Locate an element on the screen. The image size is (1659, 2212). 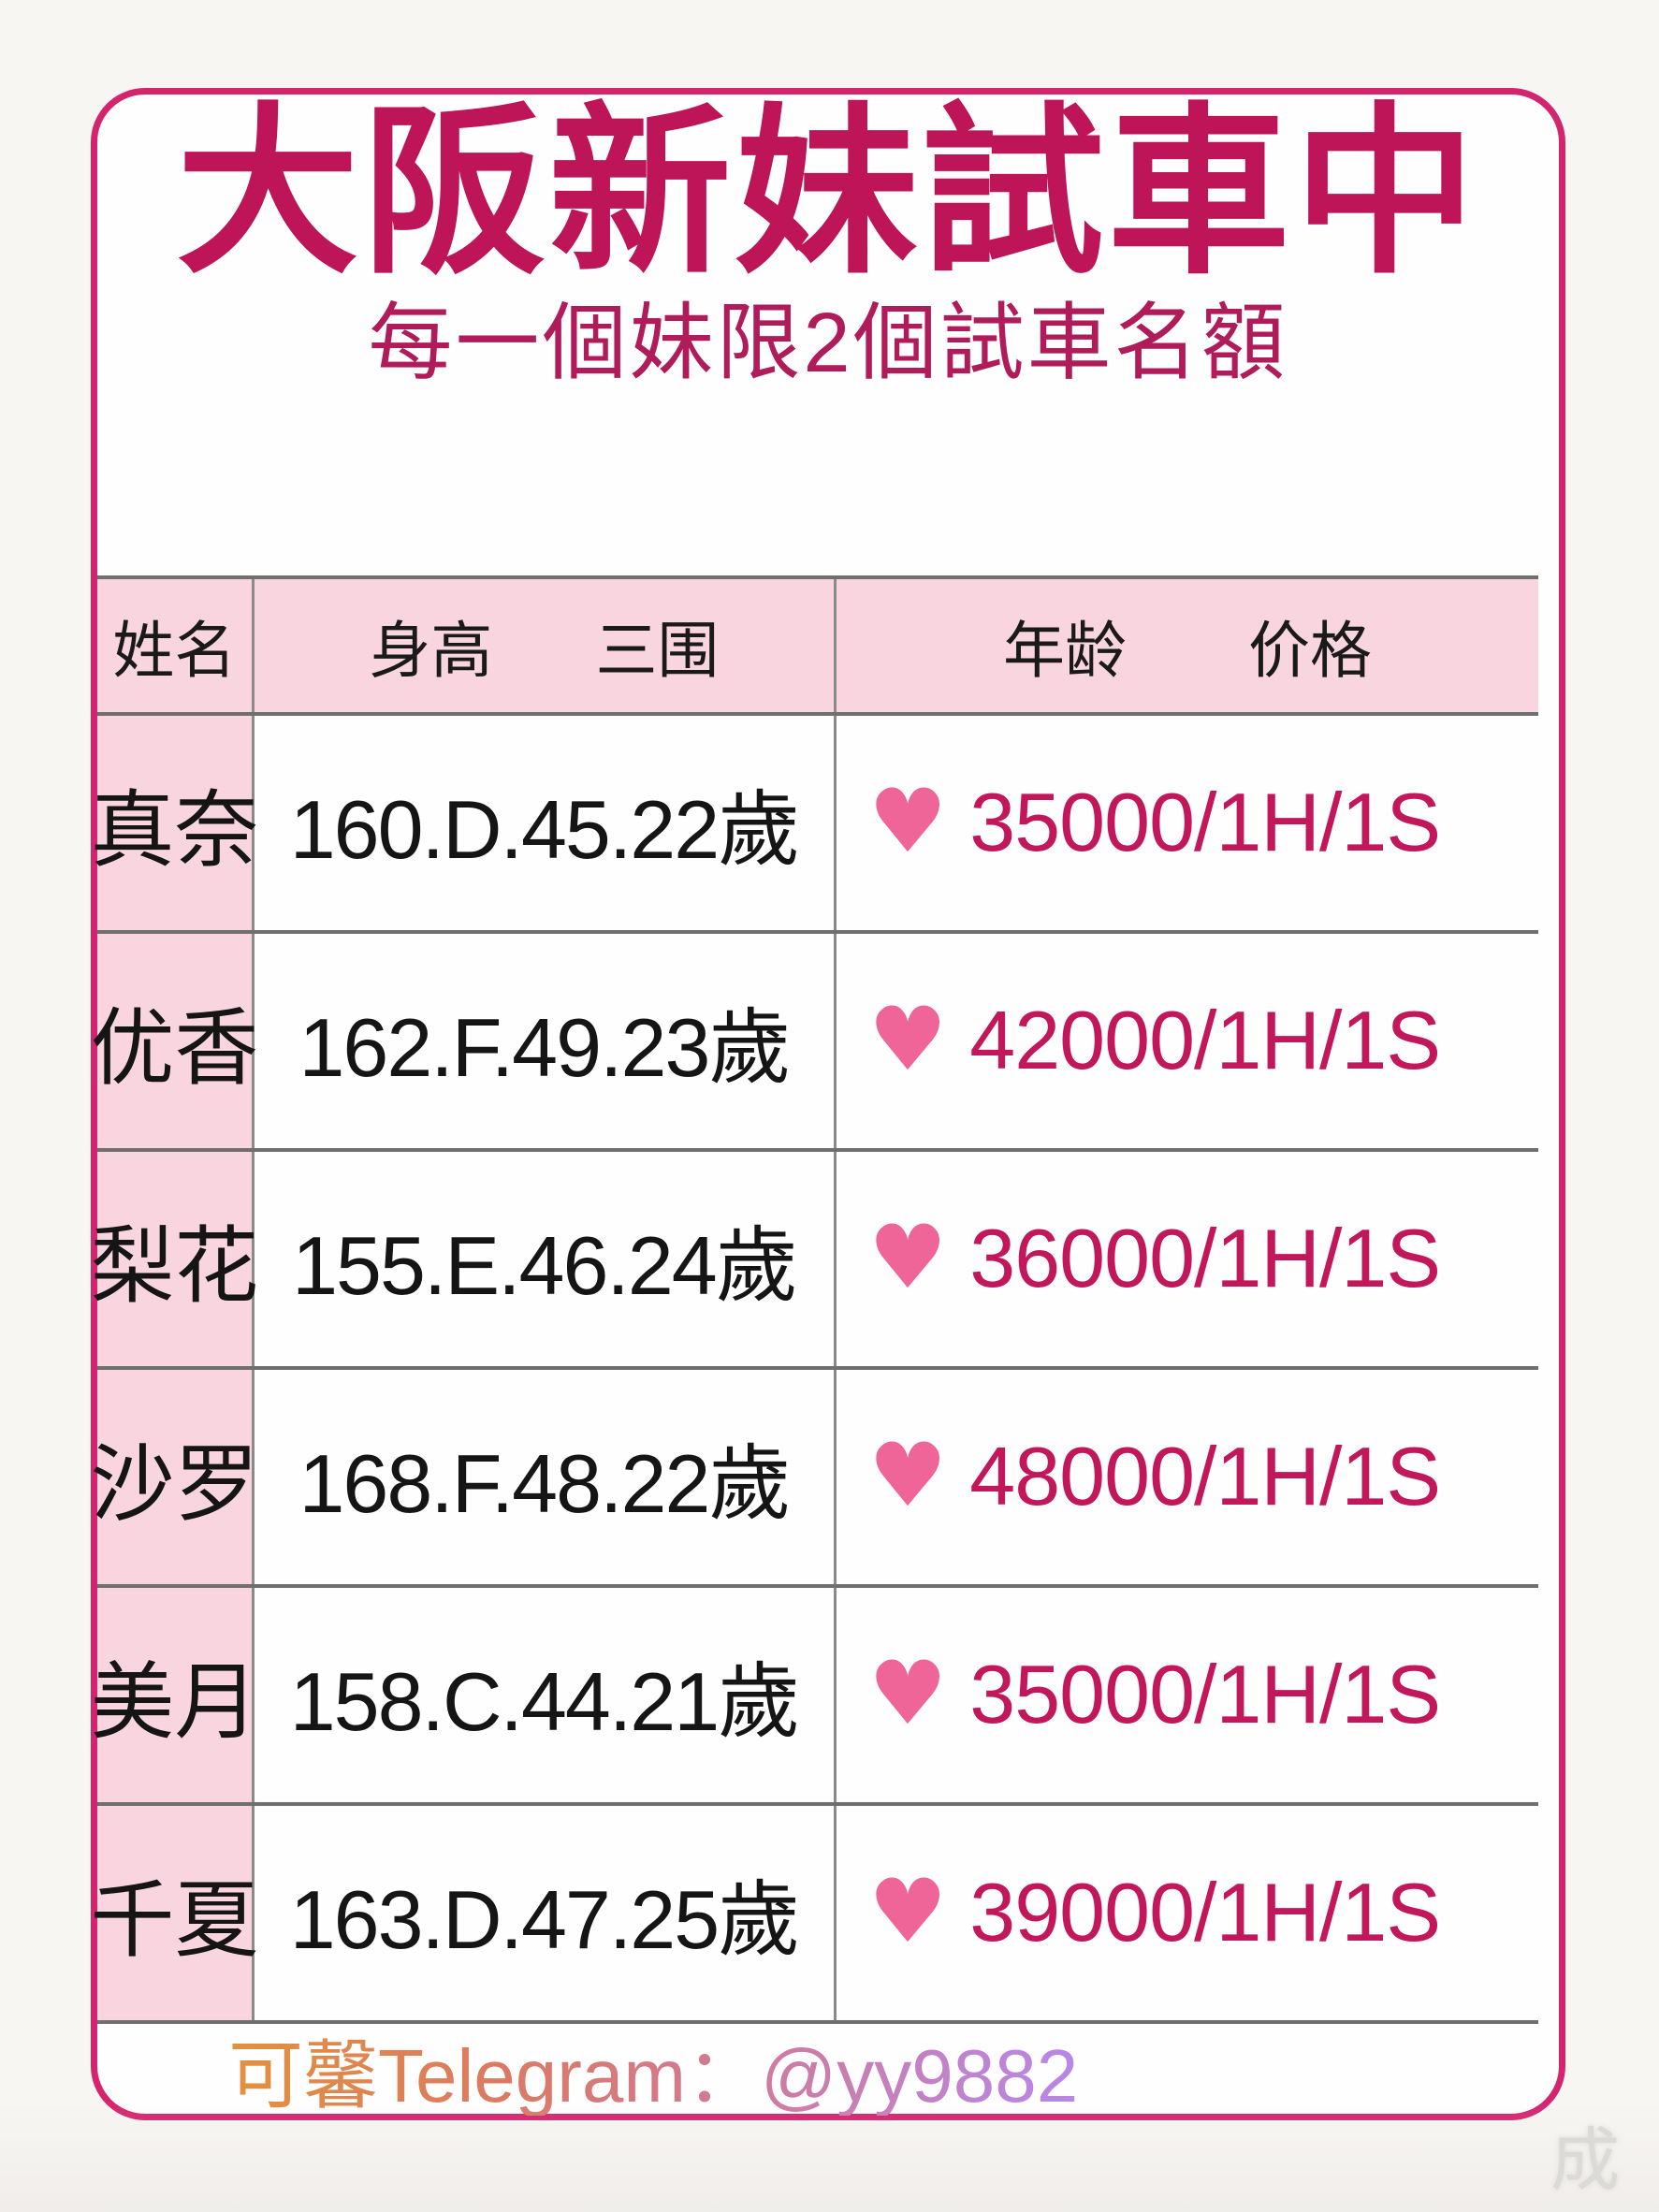
table-row: 梨花 155.E.46.24歲 ♥ 36000/1H/1S is located at coordinates (814, 1260).